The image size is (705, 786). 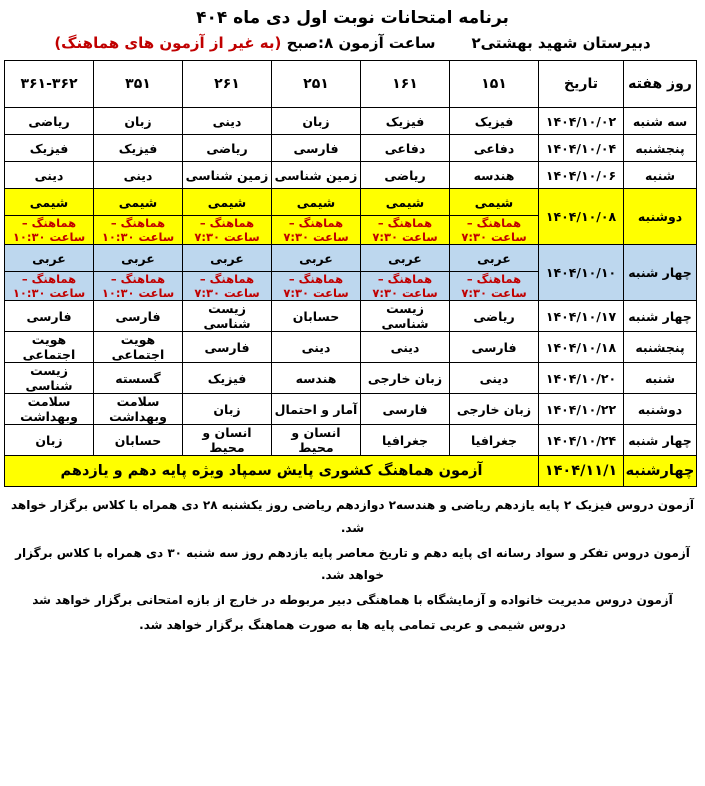 What do you see at coordinates (581, 440) in the screenshot?
I see `cell-date: ۱۴۰۴/۱۰/۲۴` at bounding box center [581, 440].